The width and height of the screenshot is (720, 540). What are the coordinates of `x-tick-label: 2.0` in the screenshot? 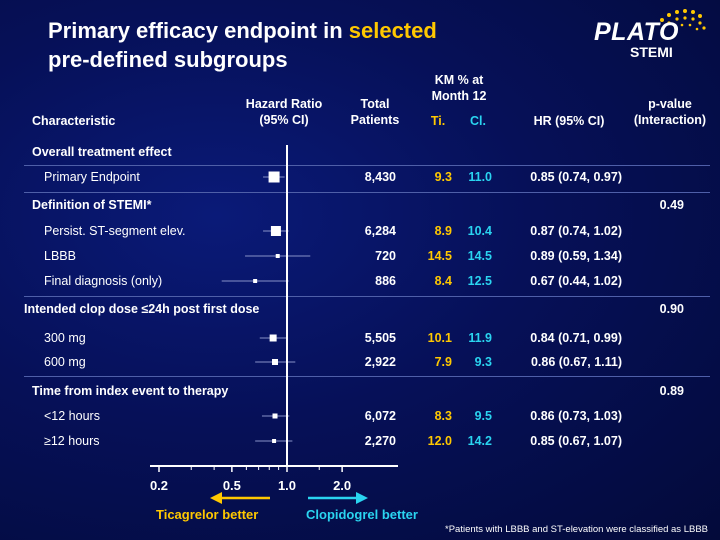 It's located at (342, 485).